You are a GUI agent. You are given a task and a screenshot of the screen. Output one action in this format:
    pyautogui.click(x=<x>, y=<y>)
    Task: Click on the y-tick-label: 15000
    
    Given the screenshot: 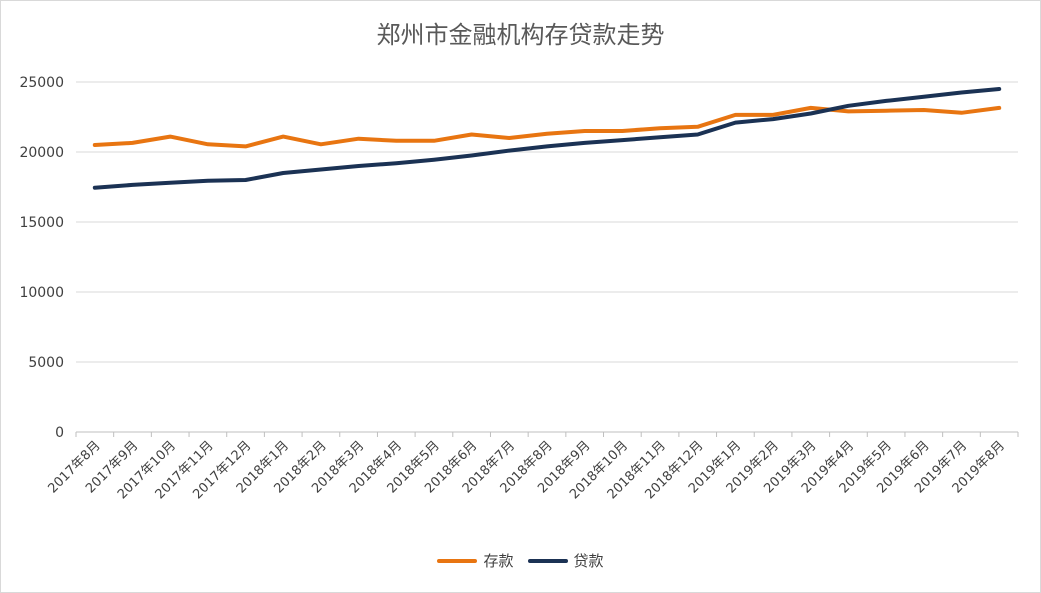 What is the action you would take?
    pyautogui.click(x=41, y=223)
    